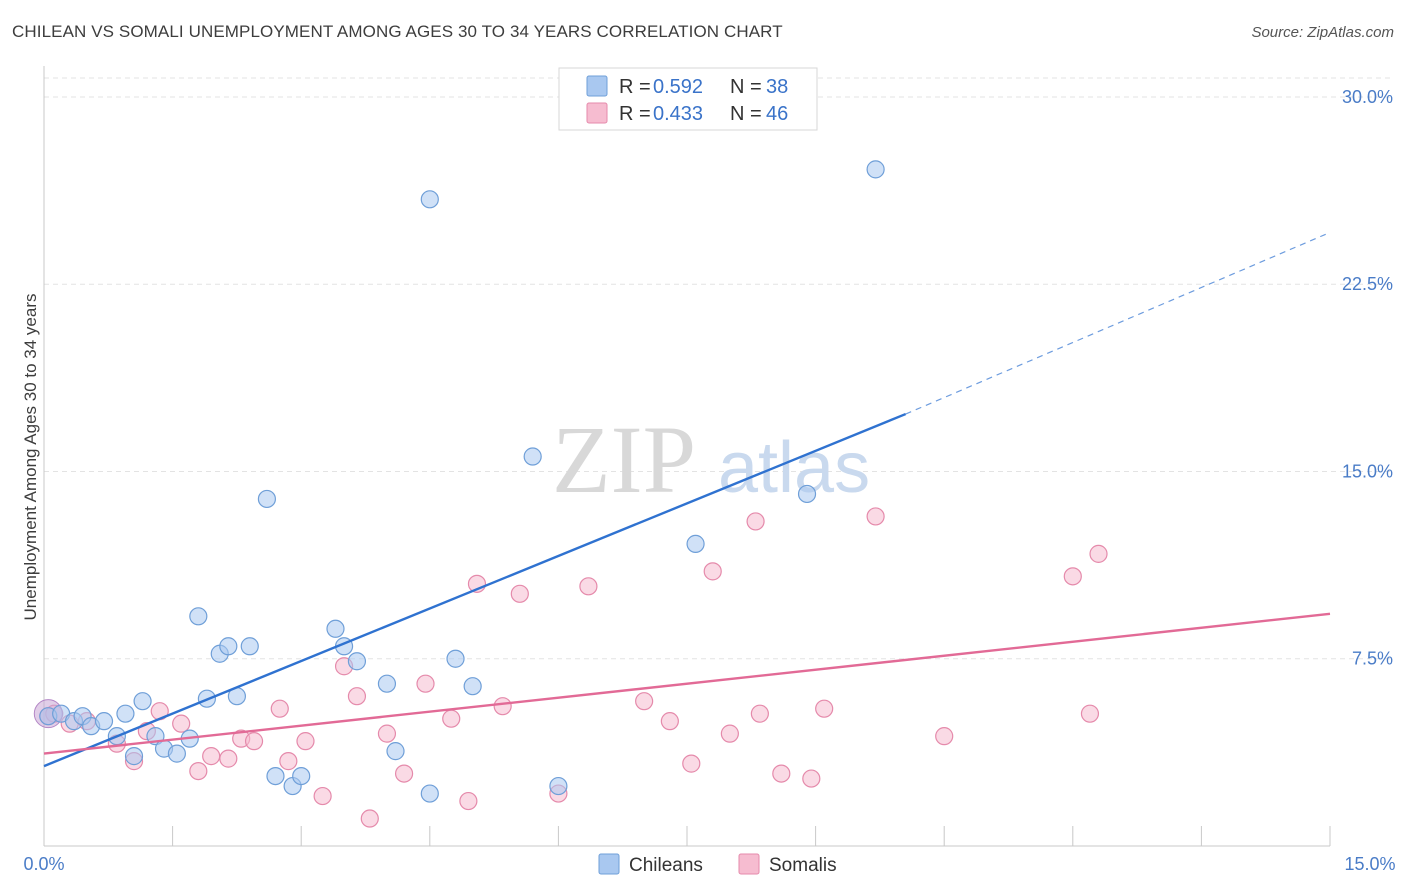  I want to click on x-tick-labels: 0.0% 15.0%, so click(709, 864).